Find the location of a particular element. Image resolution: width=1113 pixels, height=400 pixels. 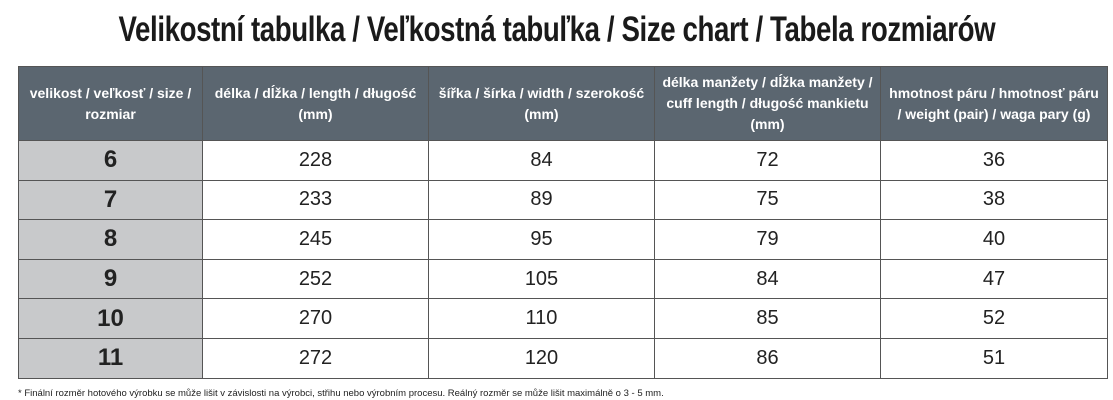

size-cell: 10 is located at coordinates (110, 318).